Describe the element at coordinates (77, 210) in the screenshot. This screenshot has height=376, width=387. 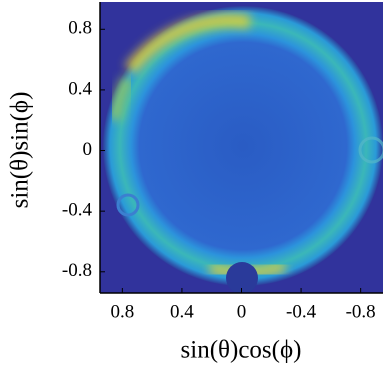
I see `y-tick-label: -0.4` at that location.